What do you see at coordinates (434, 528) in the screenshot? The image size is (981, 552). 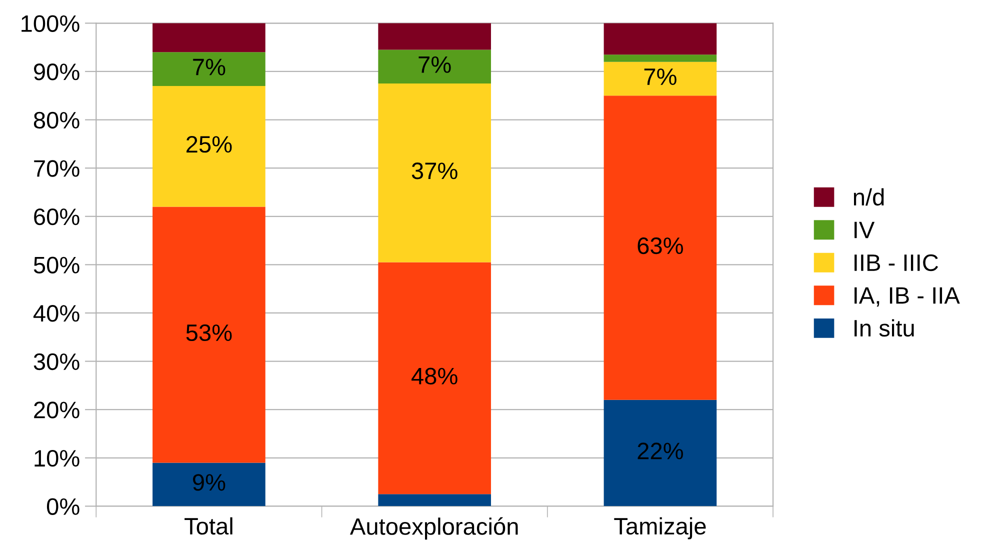 I see `x-tick-label: Autoexploración` at bounding box center [434, 528].